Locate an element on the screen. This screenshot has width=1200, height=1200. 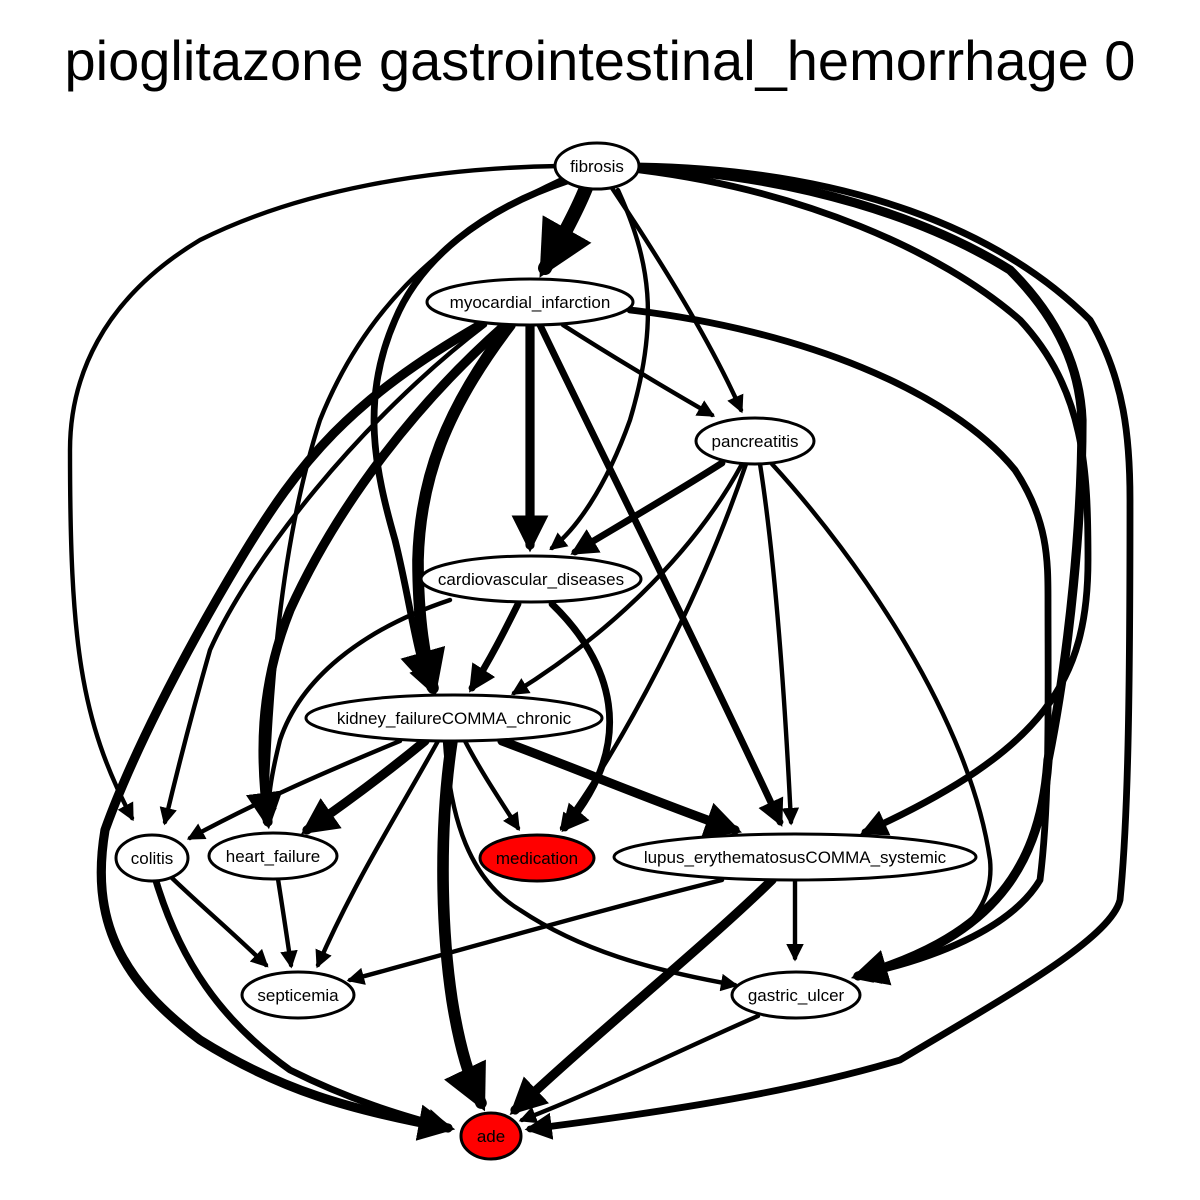
node-ade-shape is located at coordinates (491, 1136).